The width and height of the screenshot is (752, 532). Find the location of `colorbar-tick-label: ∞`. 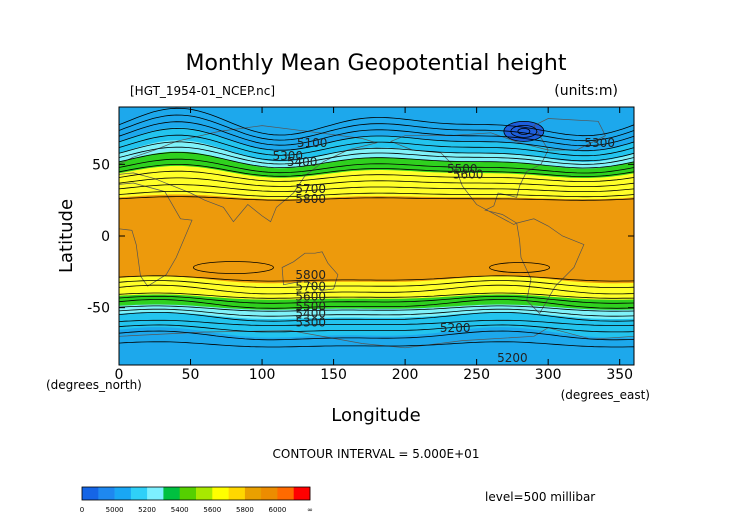

colorbar-tick-label: ∞ is located at coordinates (310, 510).